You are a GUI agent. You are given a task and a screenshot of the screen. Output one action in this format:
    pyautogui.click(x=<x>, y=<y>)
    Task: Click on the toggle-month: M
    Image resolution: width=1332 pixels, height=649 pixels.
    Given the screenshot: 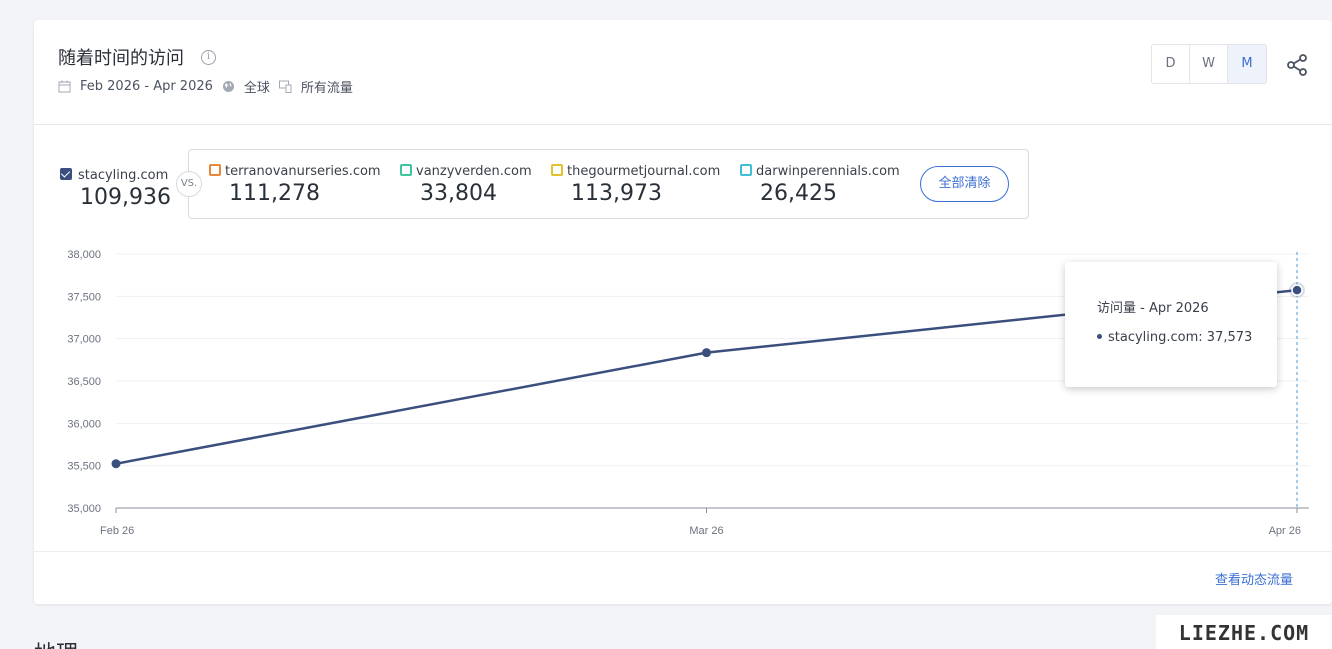 What is the action you would take?
    pyautogui.click(x=1247, y=64)
    